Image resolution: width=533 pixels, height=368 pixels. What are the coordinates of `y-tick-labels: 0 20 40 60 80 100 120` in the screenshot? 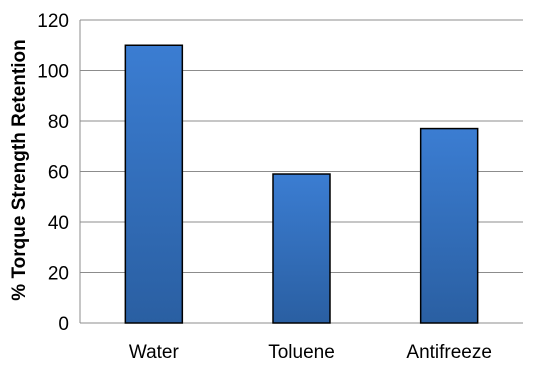 It's located at (53, 173).